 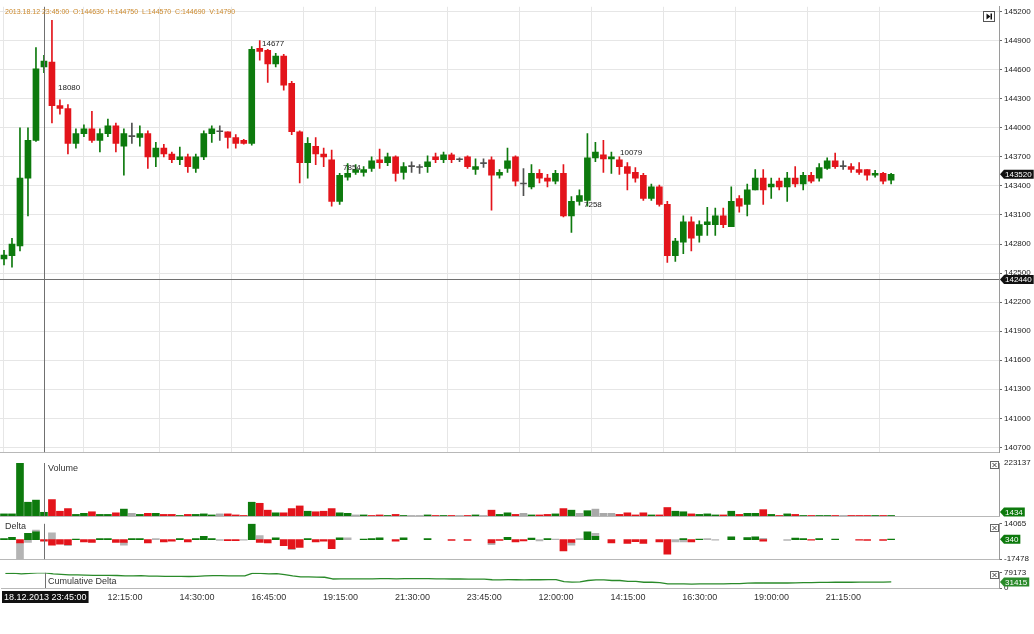 What do you see at coordinates (1018, 418) in the screenshot?
I see `y-tick-label: 141000` at bounding box center [1018, 418].